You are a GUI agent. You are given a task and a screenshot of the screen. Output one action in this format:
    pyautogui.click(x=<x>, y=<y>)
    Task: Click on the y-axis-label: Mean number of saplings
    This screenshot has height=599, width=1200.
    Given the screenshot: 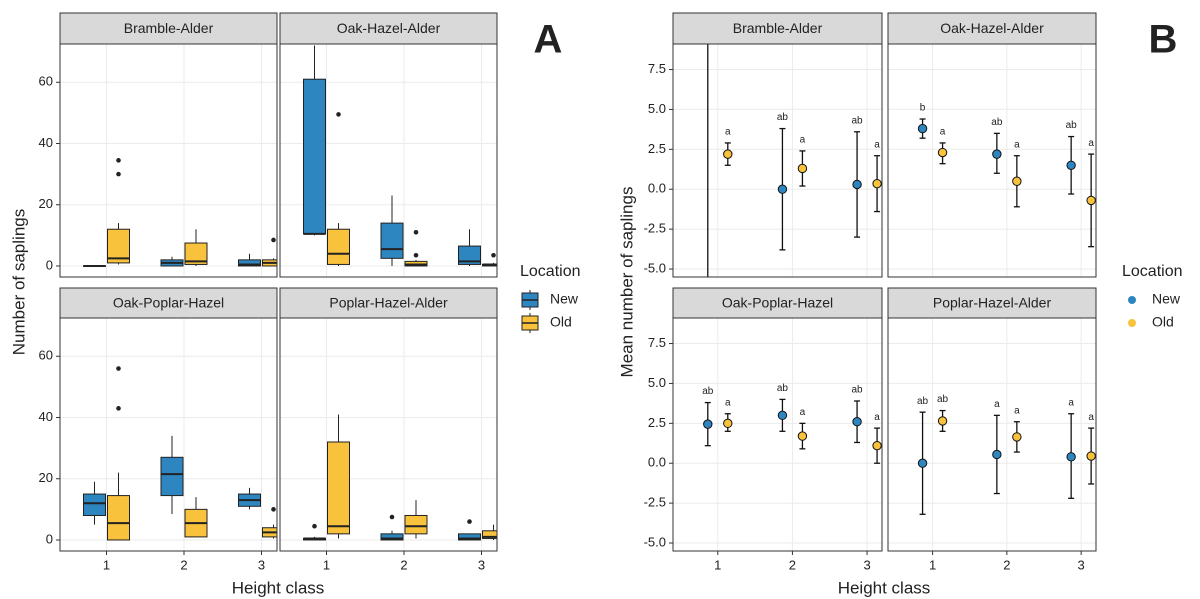 What is the action you would take?
    pyautogui.click(x=626, y=282)
    